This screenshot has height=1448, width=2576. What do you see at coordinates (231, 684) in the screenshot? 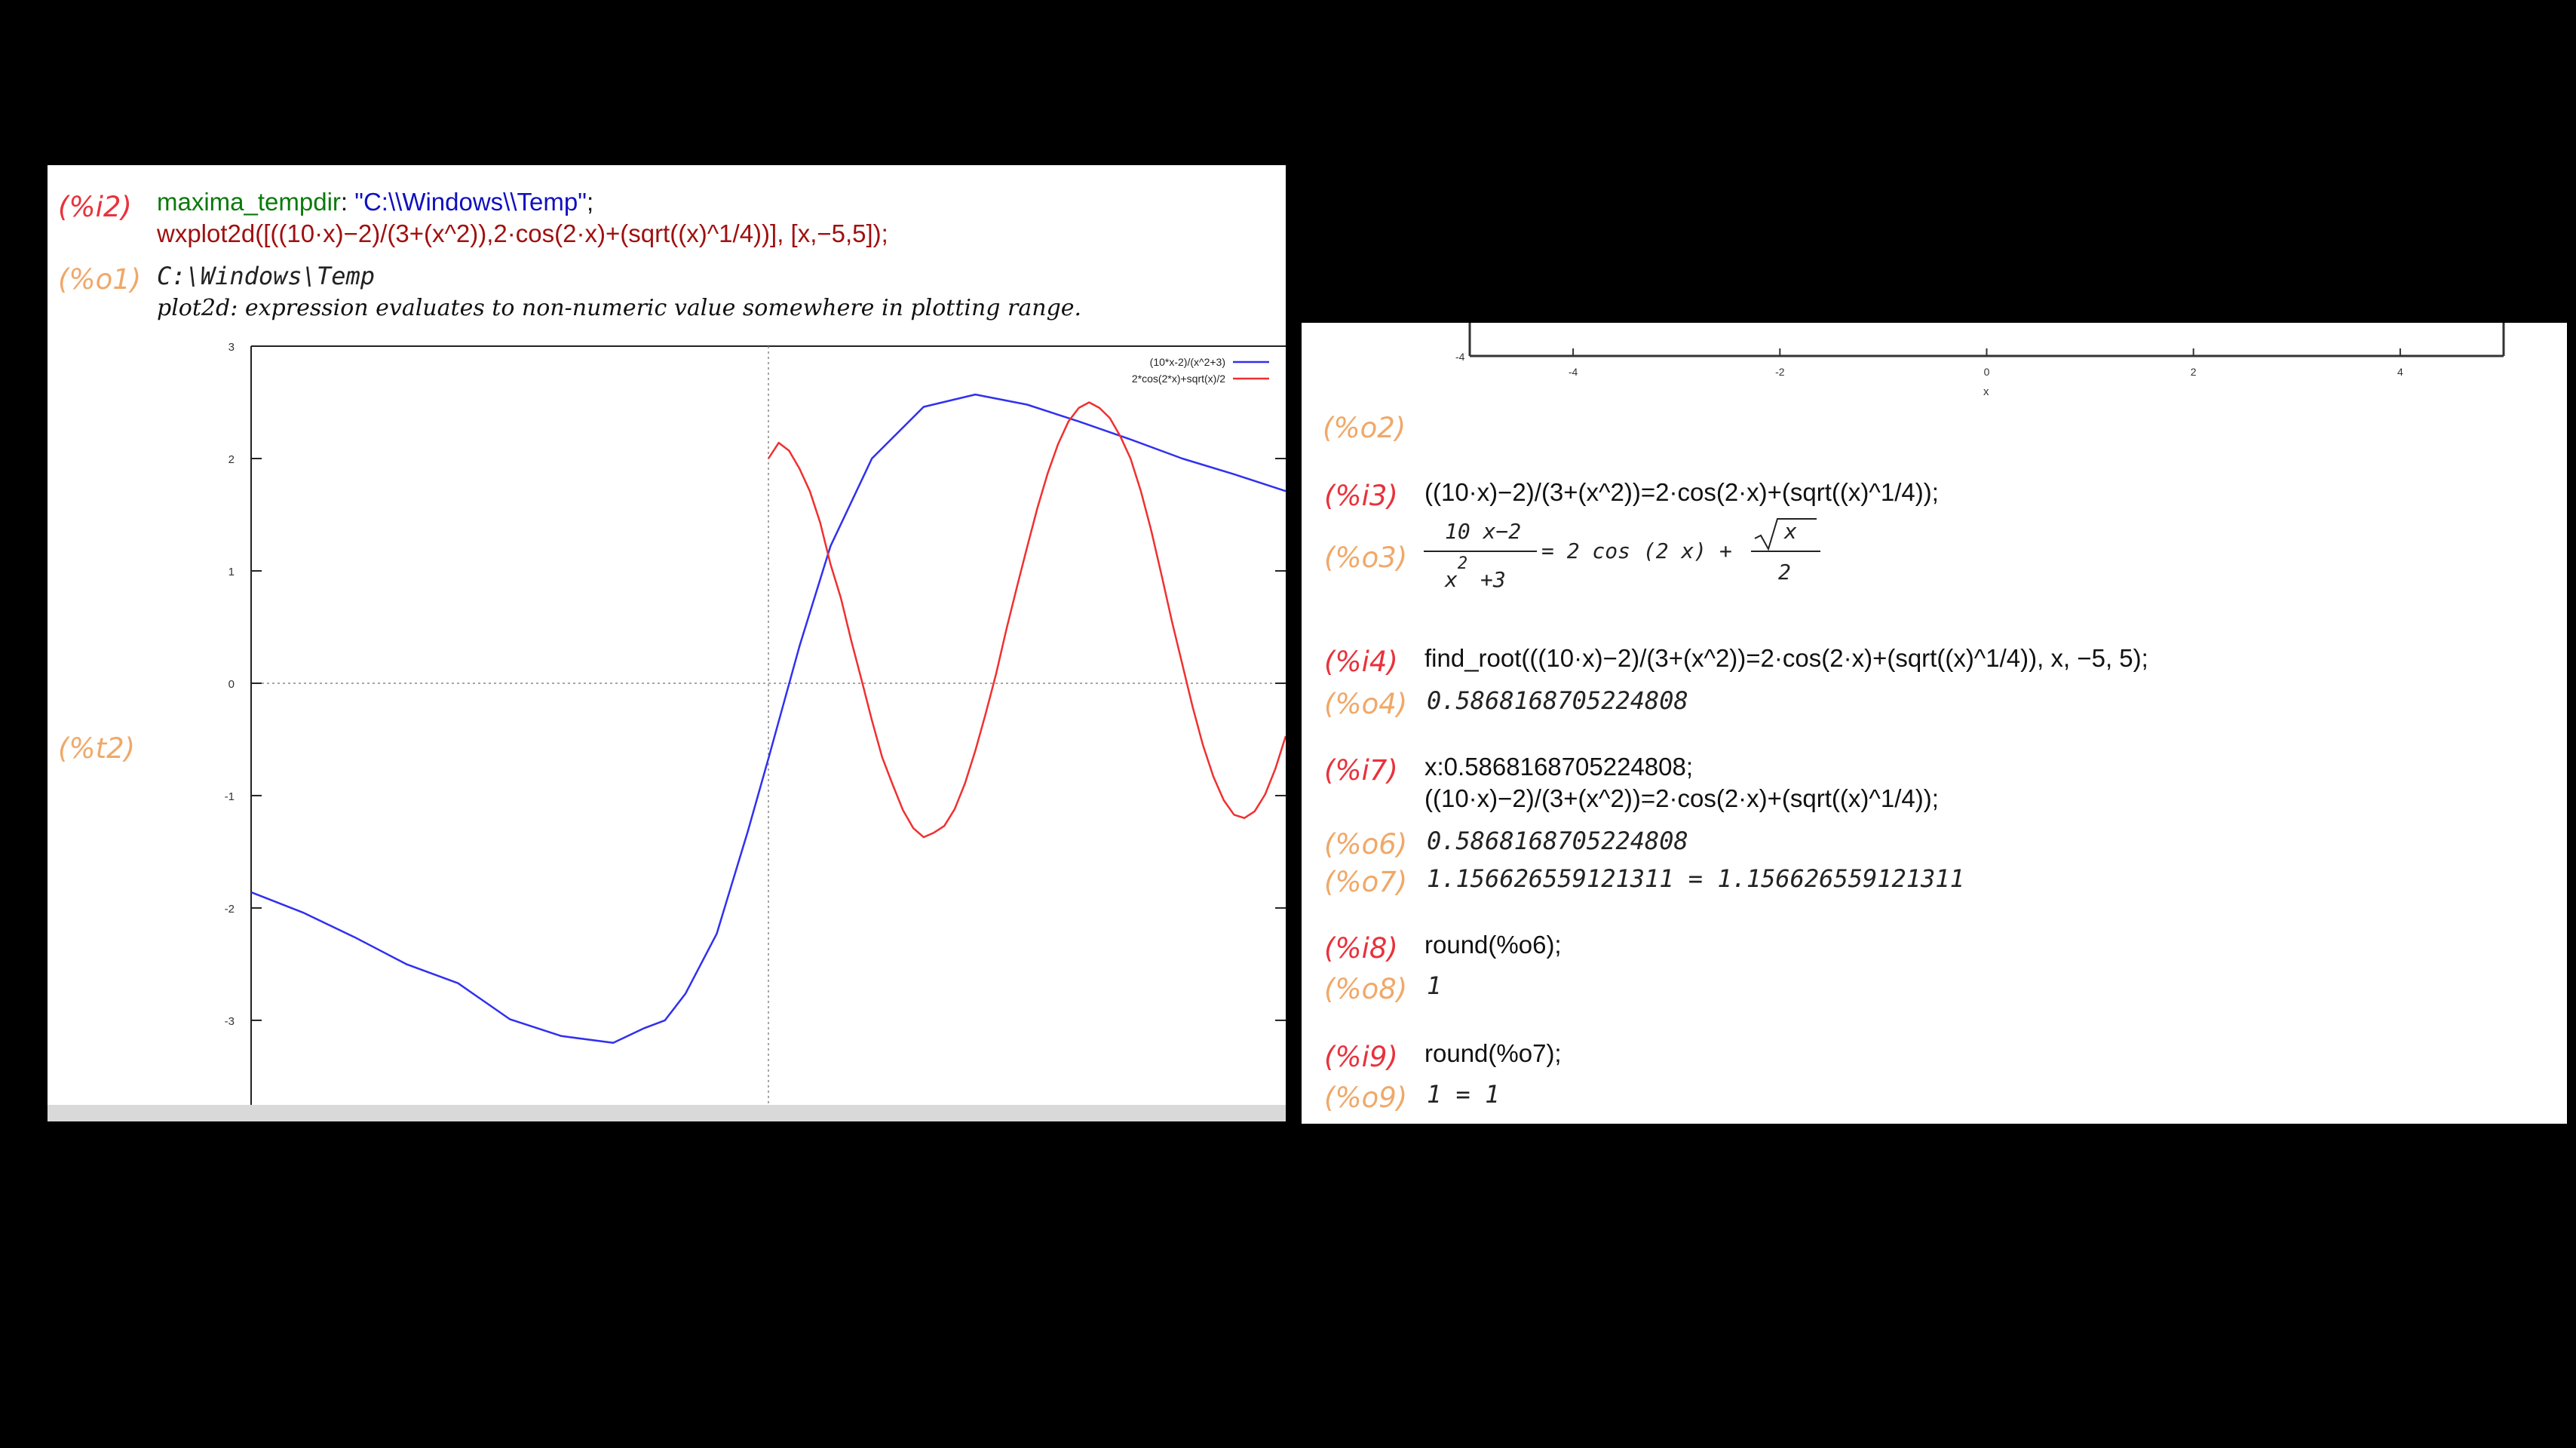
I see `y-tick-label: 0` at bounding box center [231, 684].